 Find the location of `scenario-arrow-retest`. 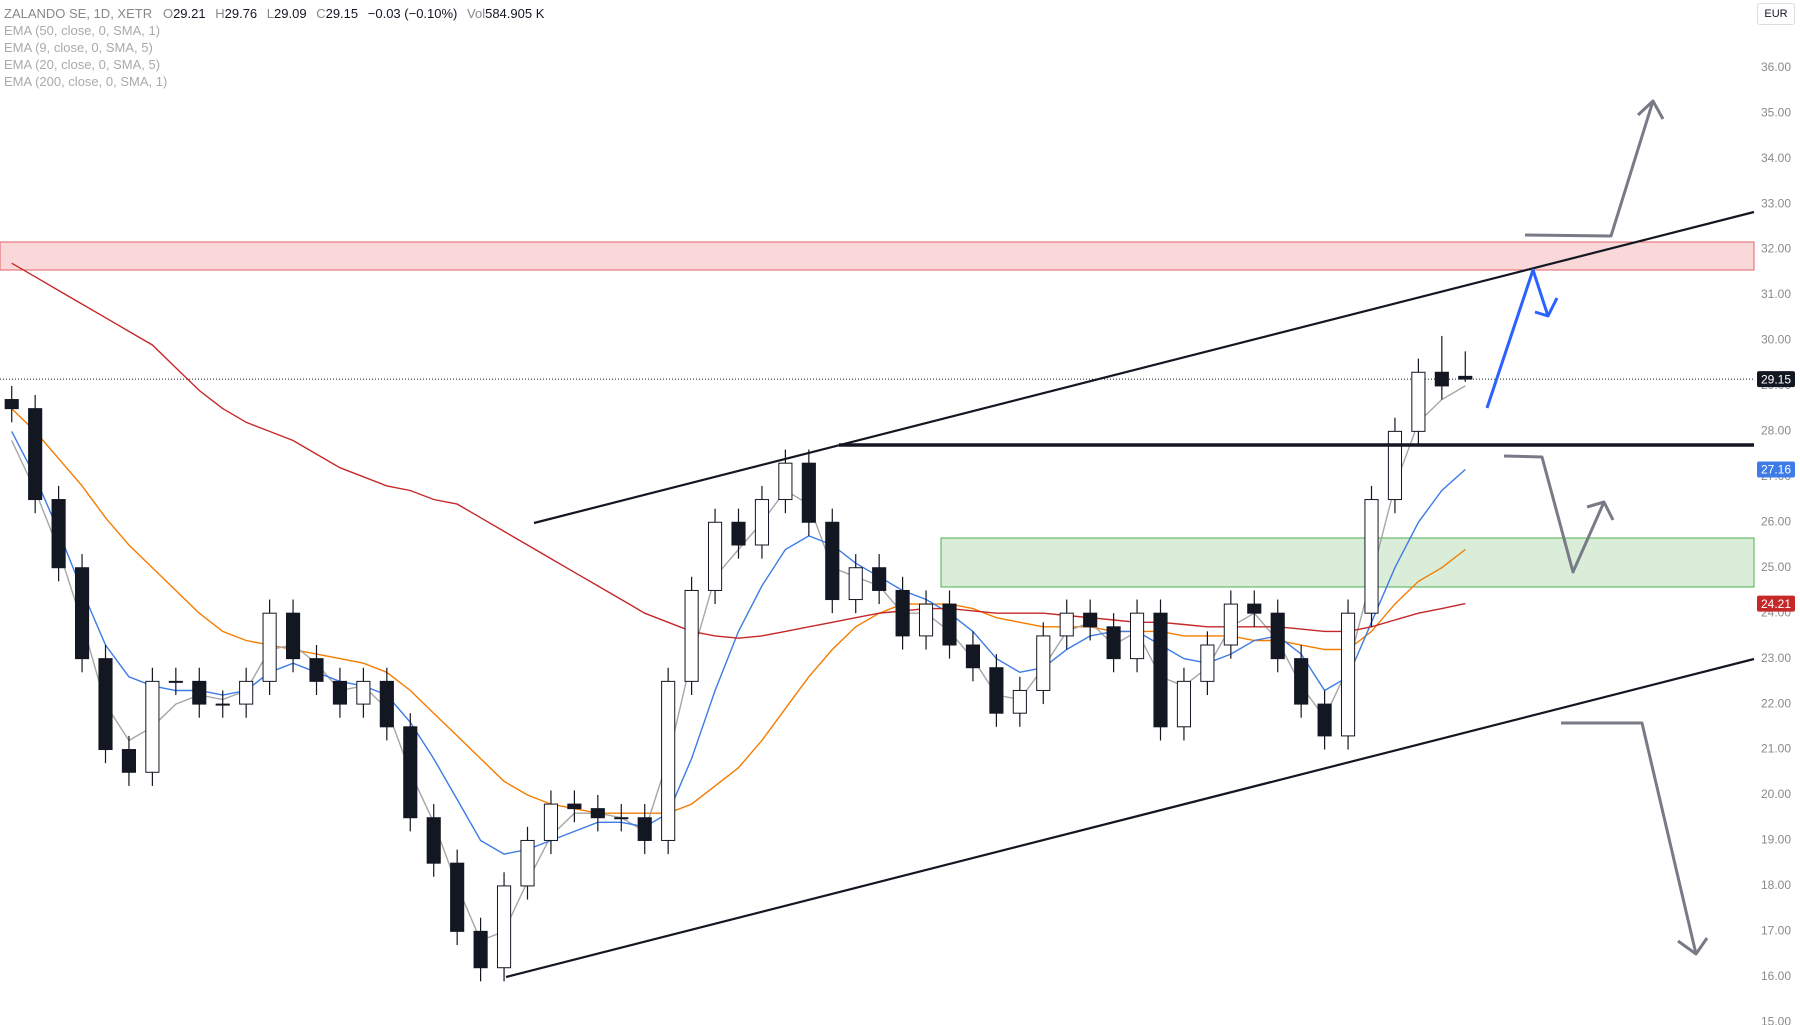

scenario-arrow-retest is located at coordinates (1554, 514).